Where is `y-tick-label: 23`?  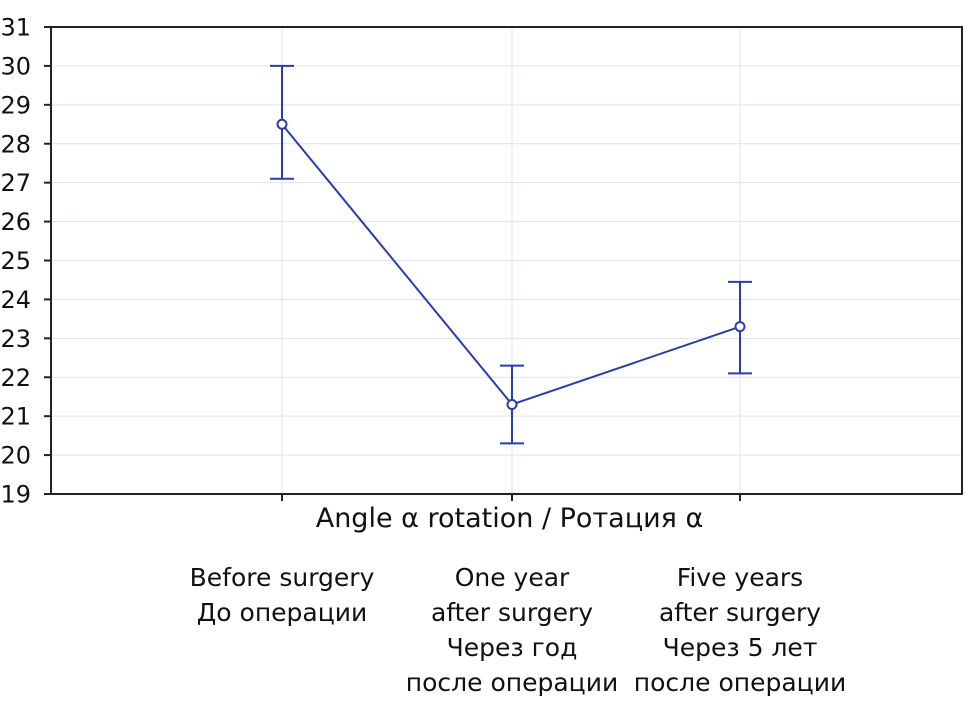 y-tick-label: 23 is located at coordinates (15, 339).